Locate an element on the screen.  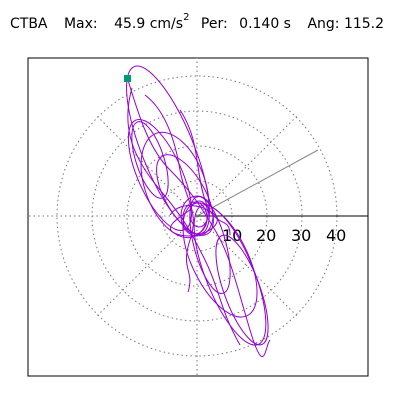
max-unit-exponent: 2 is located at coordinates (186, 17).